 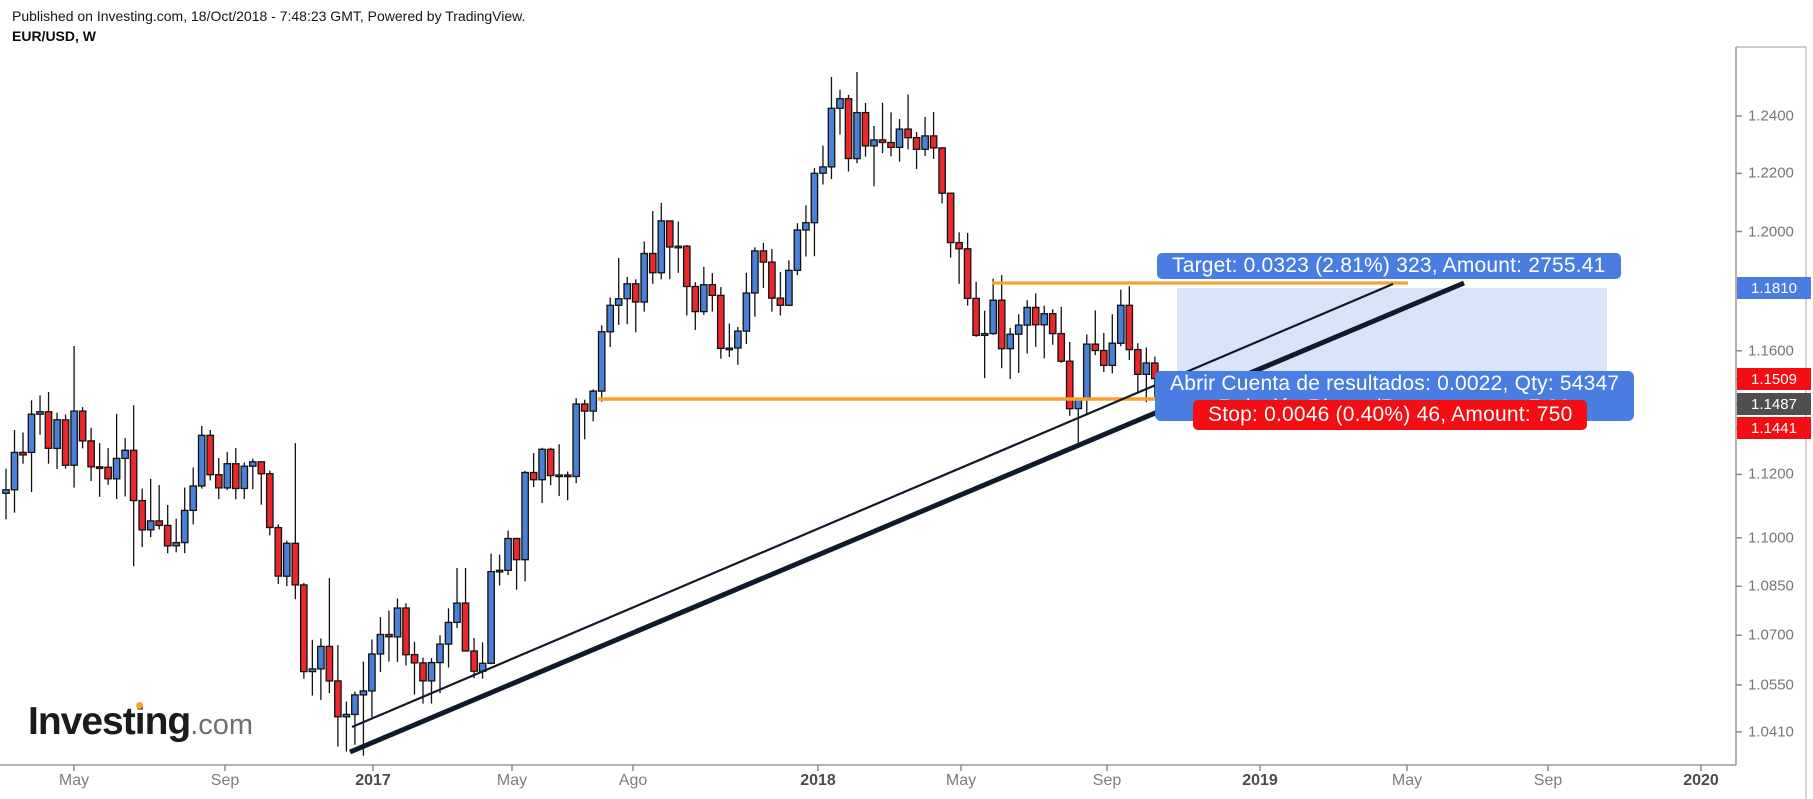 I want to click on time-tick-label: 2017, so click(x=373, y=780).